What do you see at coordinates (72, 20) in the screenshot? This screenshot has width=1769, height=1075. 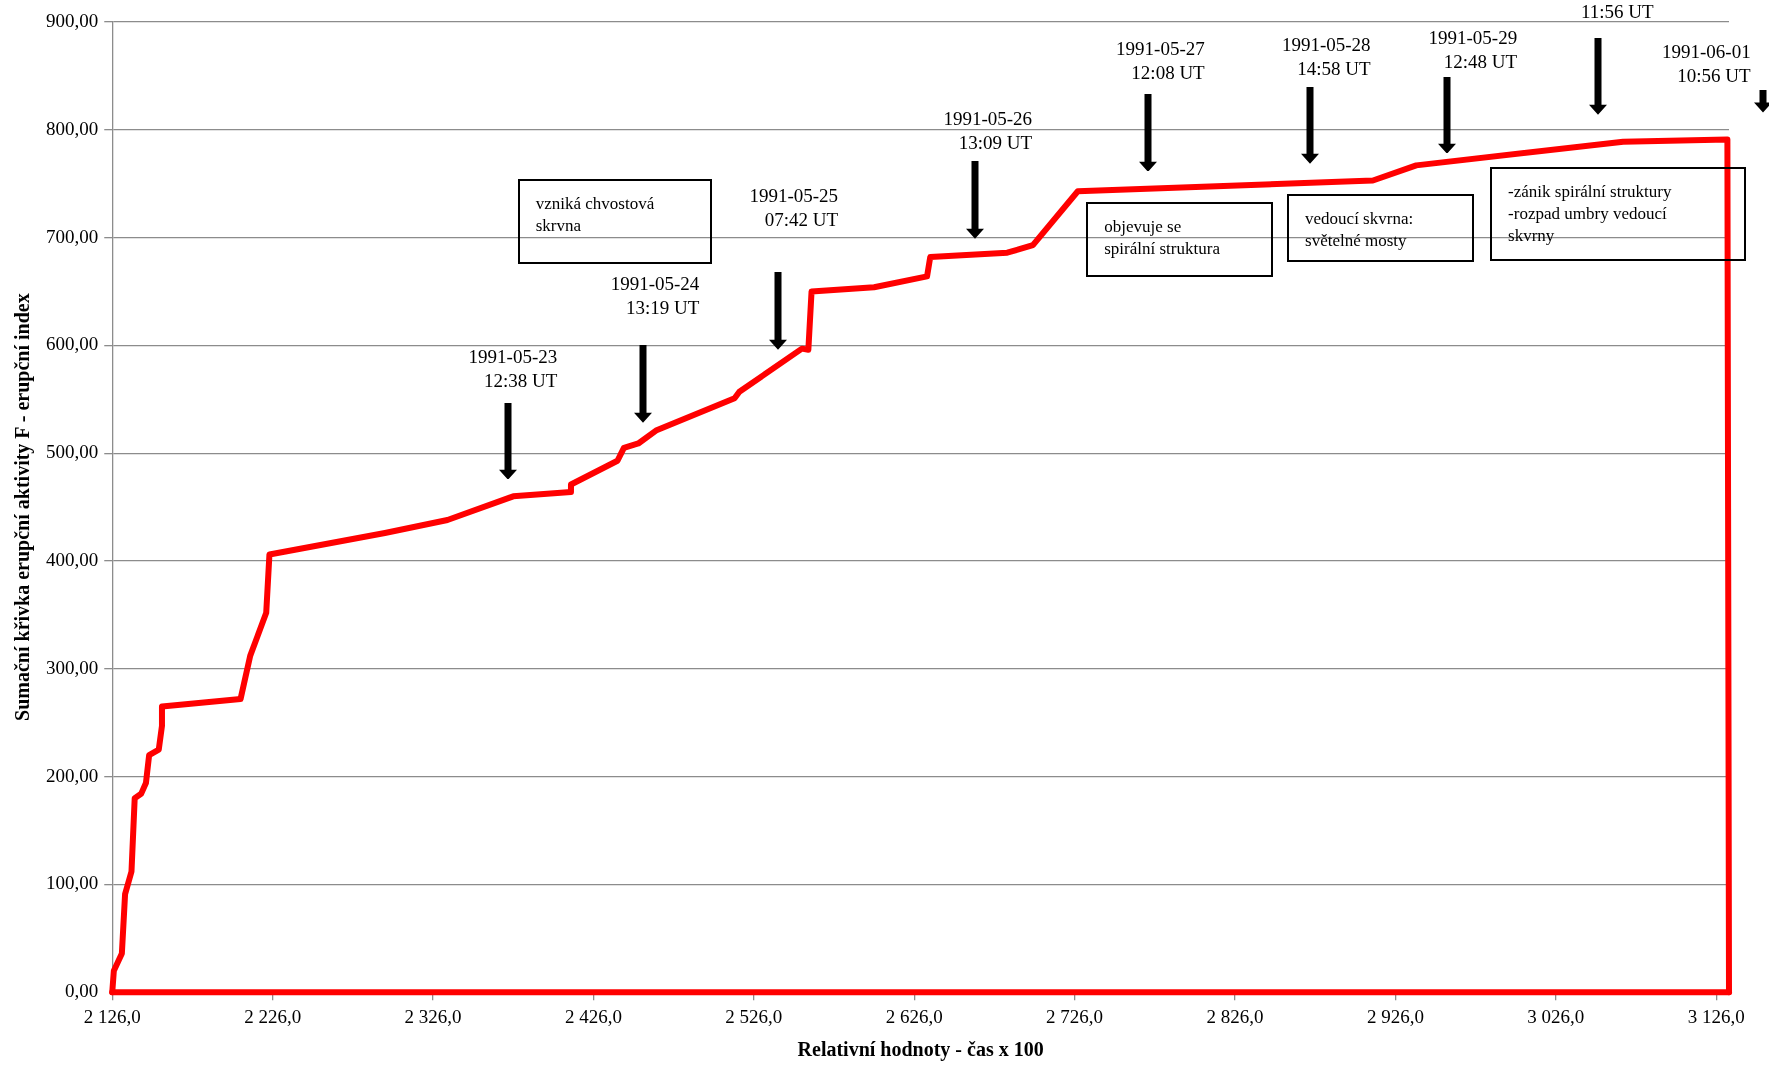 I see `y-tick-label: 900,00` at bounding box center [72, 20].